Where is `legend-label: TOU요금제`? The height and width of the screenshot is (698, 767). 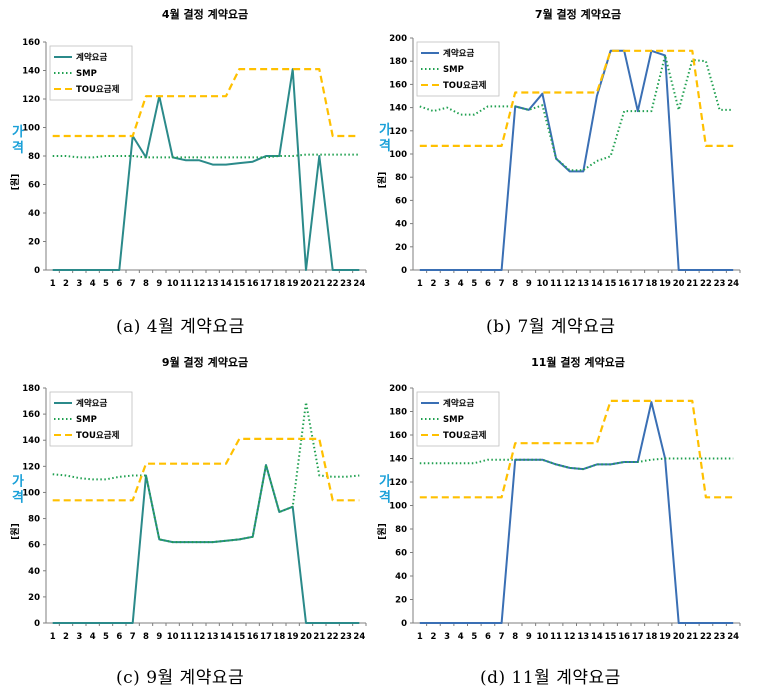 legend-label: TOU요금제 is located at coordinates (465, 435).